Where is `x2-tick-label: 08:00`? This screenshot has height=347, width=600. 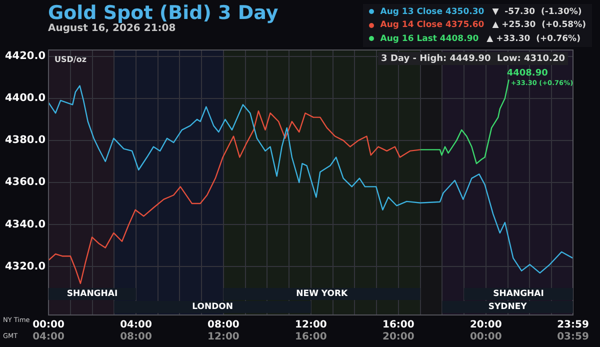 x2-tick-label: 08:00 is located at coordinates (136, 337).